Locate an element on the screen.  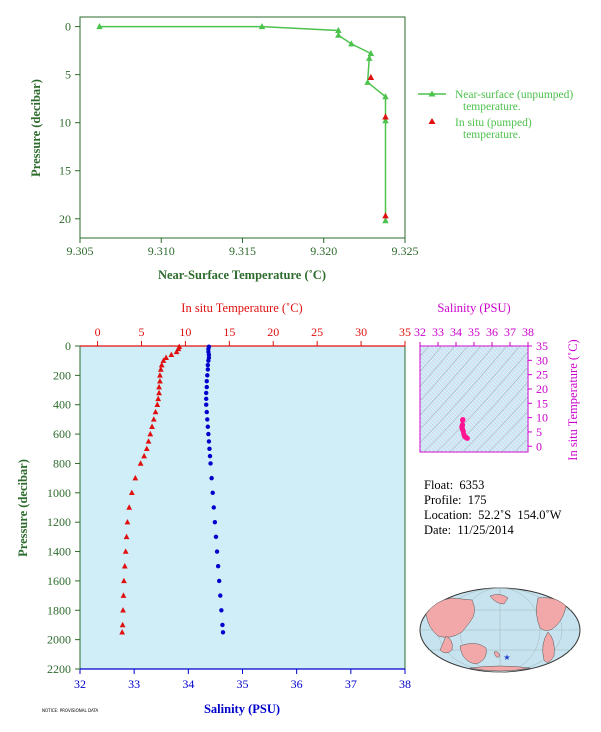
profile-temp-tick-label: 15 is located at coordinates (229, 332).